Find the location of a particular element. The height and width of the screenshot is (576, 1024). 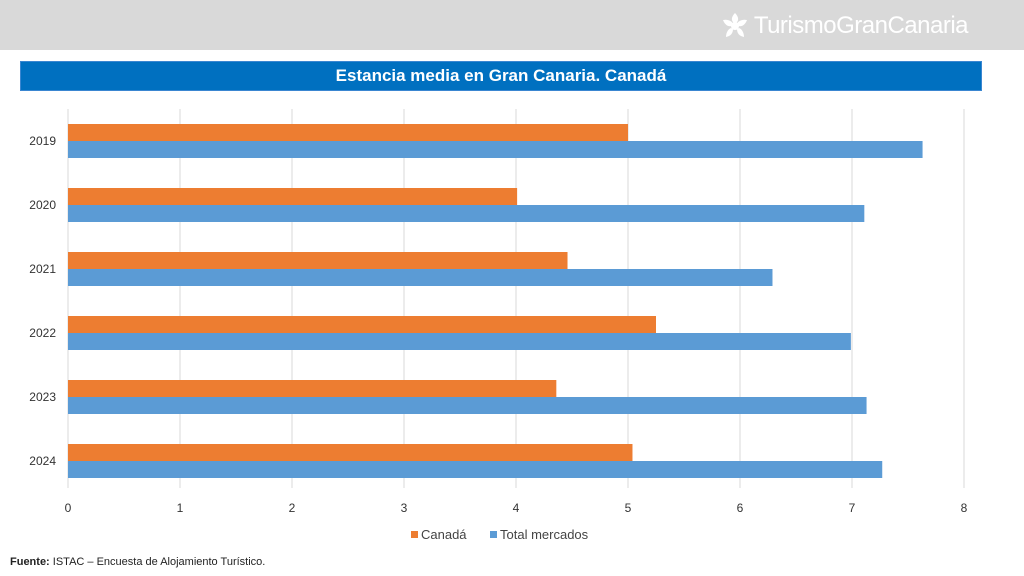

bar-total-2020 is located at coordinates (466, 213).